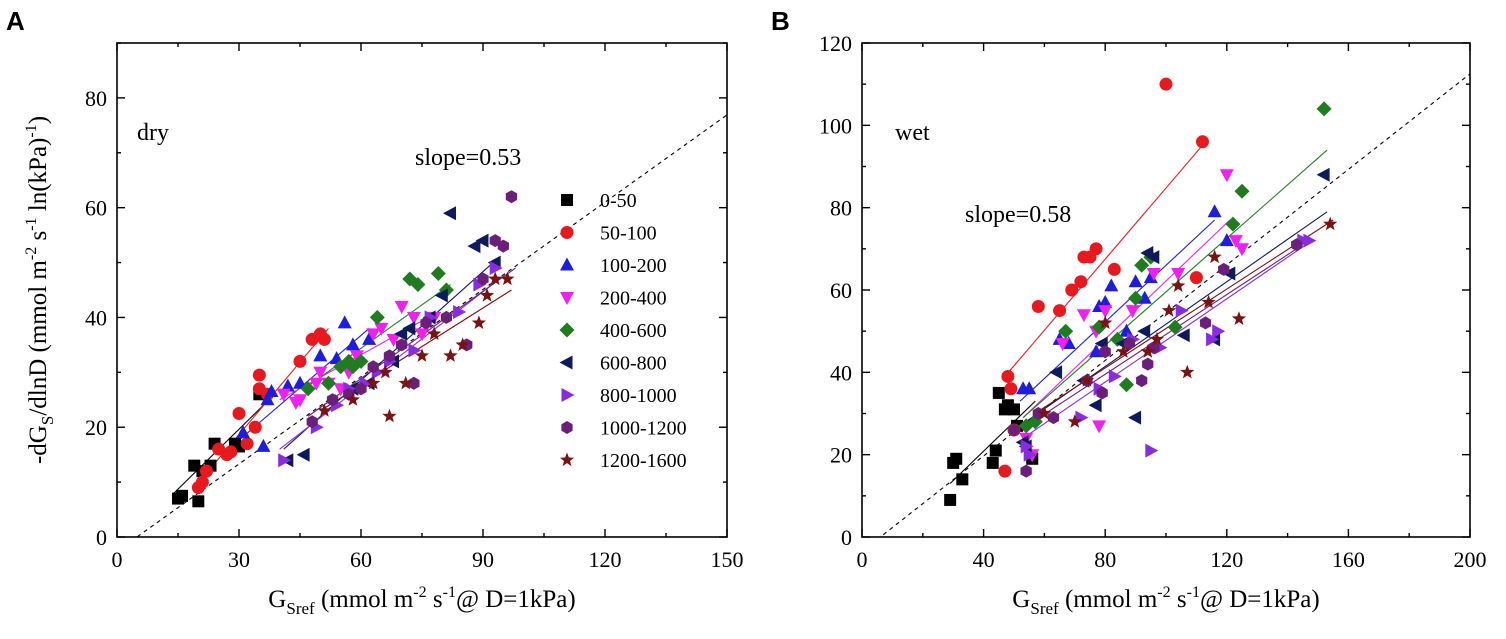  What do you see at coordinates (841, 372) in the screenshot?
I see `y-tick-label: 40` at bounding box center [841, 372].